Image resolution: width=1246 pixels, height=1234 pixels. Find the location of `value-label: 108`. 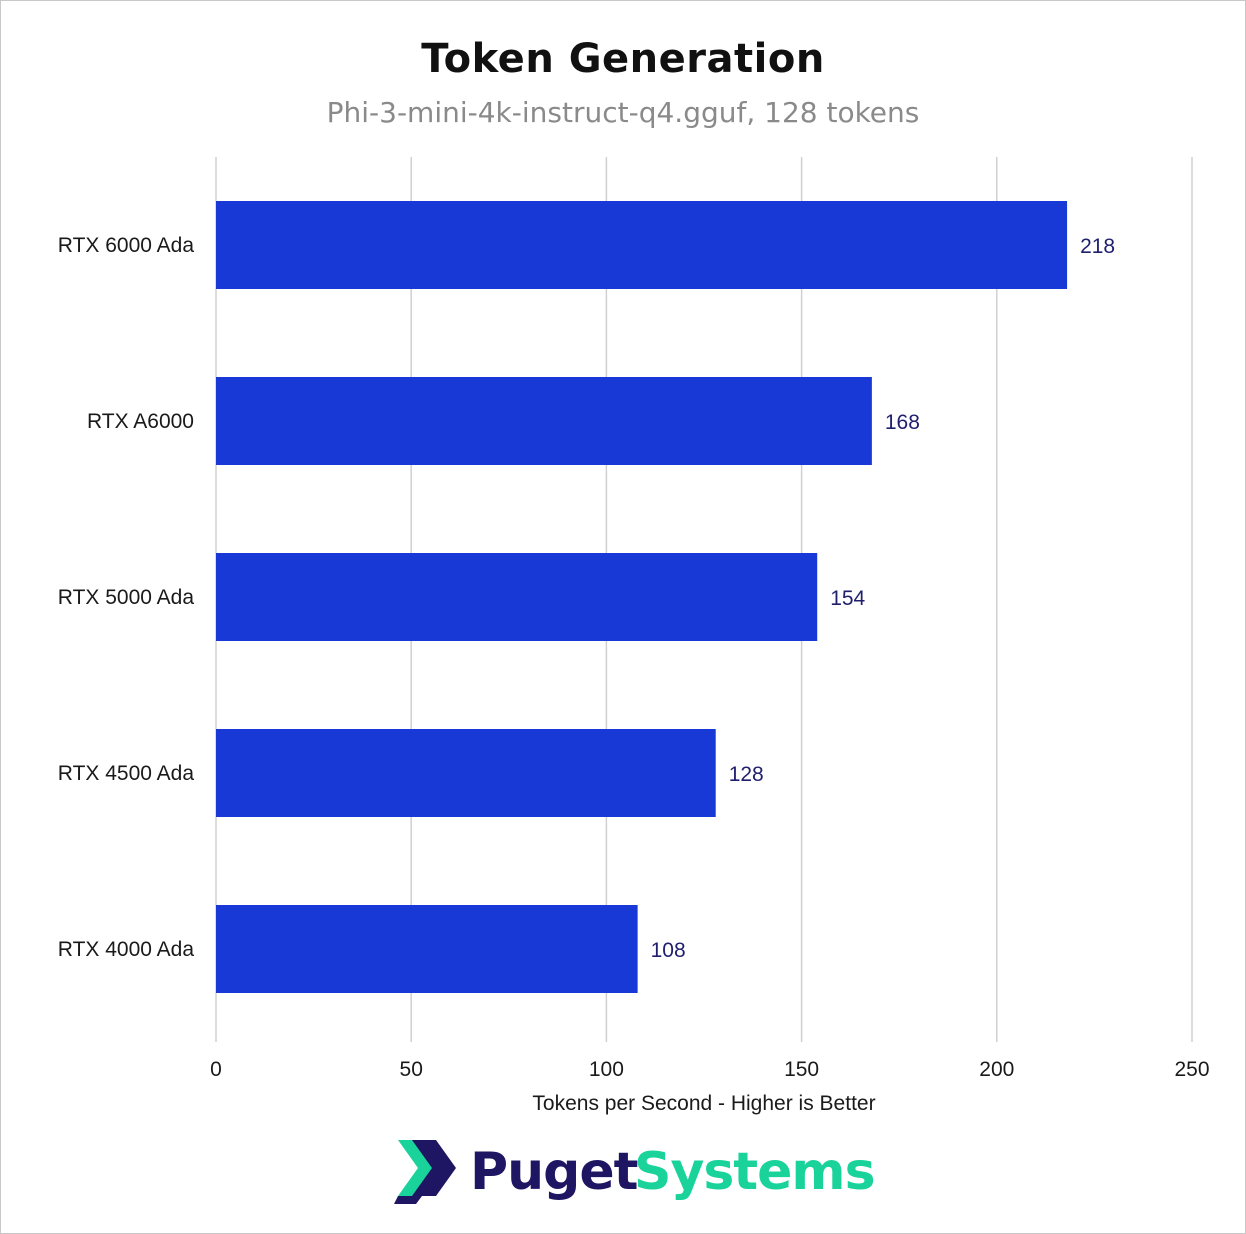

value-label: 108 is located at coordinates (668, 950).